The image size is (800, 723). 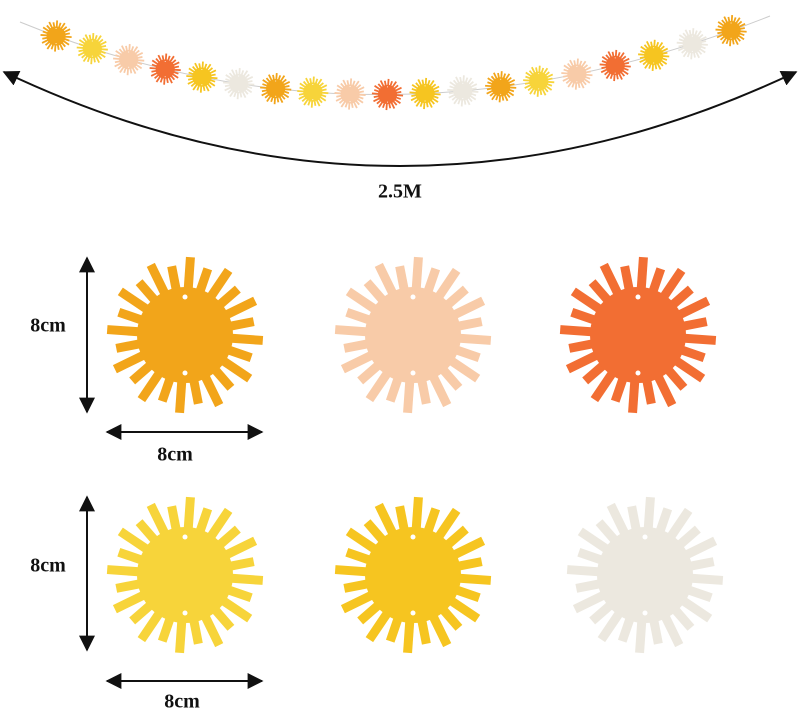 I want to click on width-label: 8cm, so click(x=182, y=702).